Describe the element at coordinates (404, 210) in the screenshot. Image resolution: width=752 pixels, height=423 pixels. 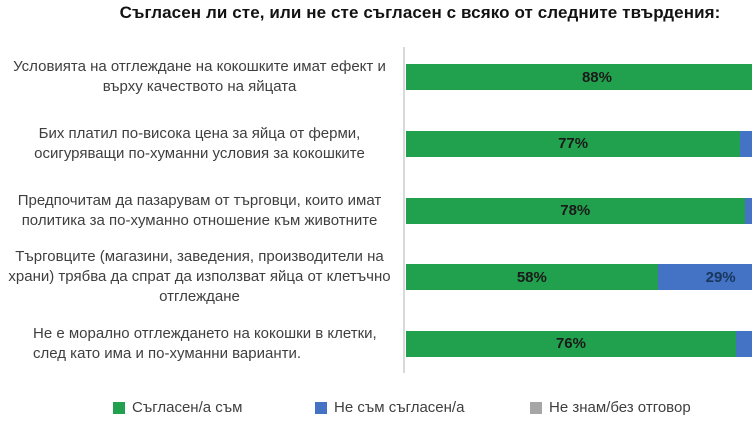
I see `y-axis-line` at that location.